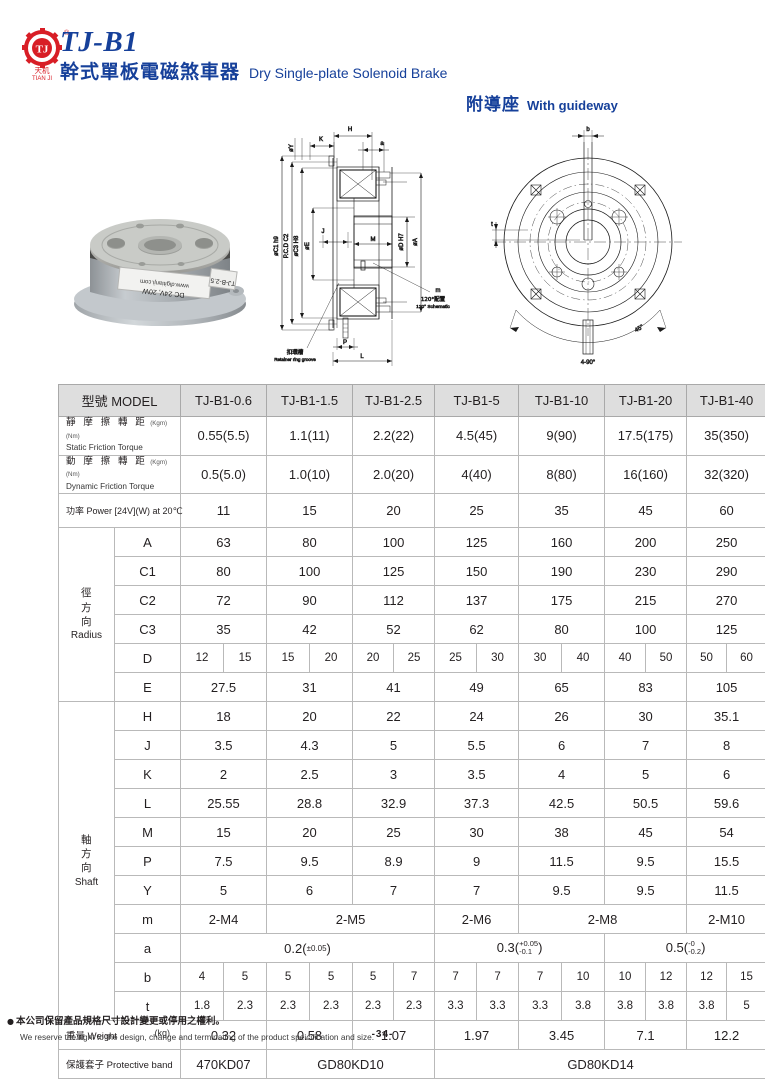 The width and height of the screenshot is (765, 1079). I want to click on cell-a-0-tol: ±0.05, so click(317, 949).